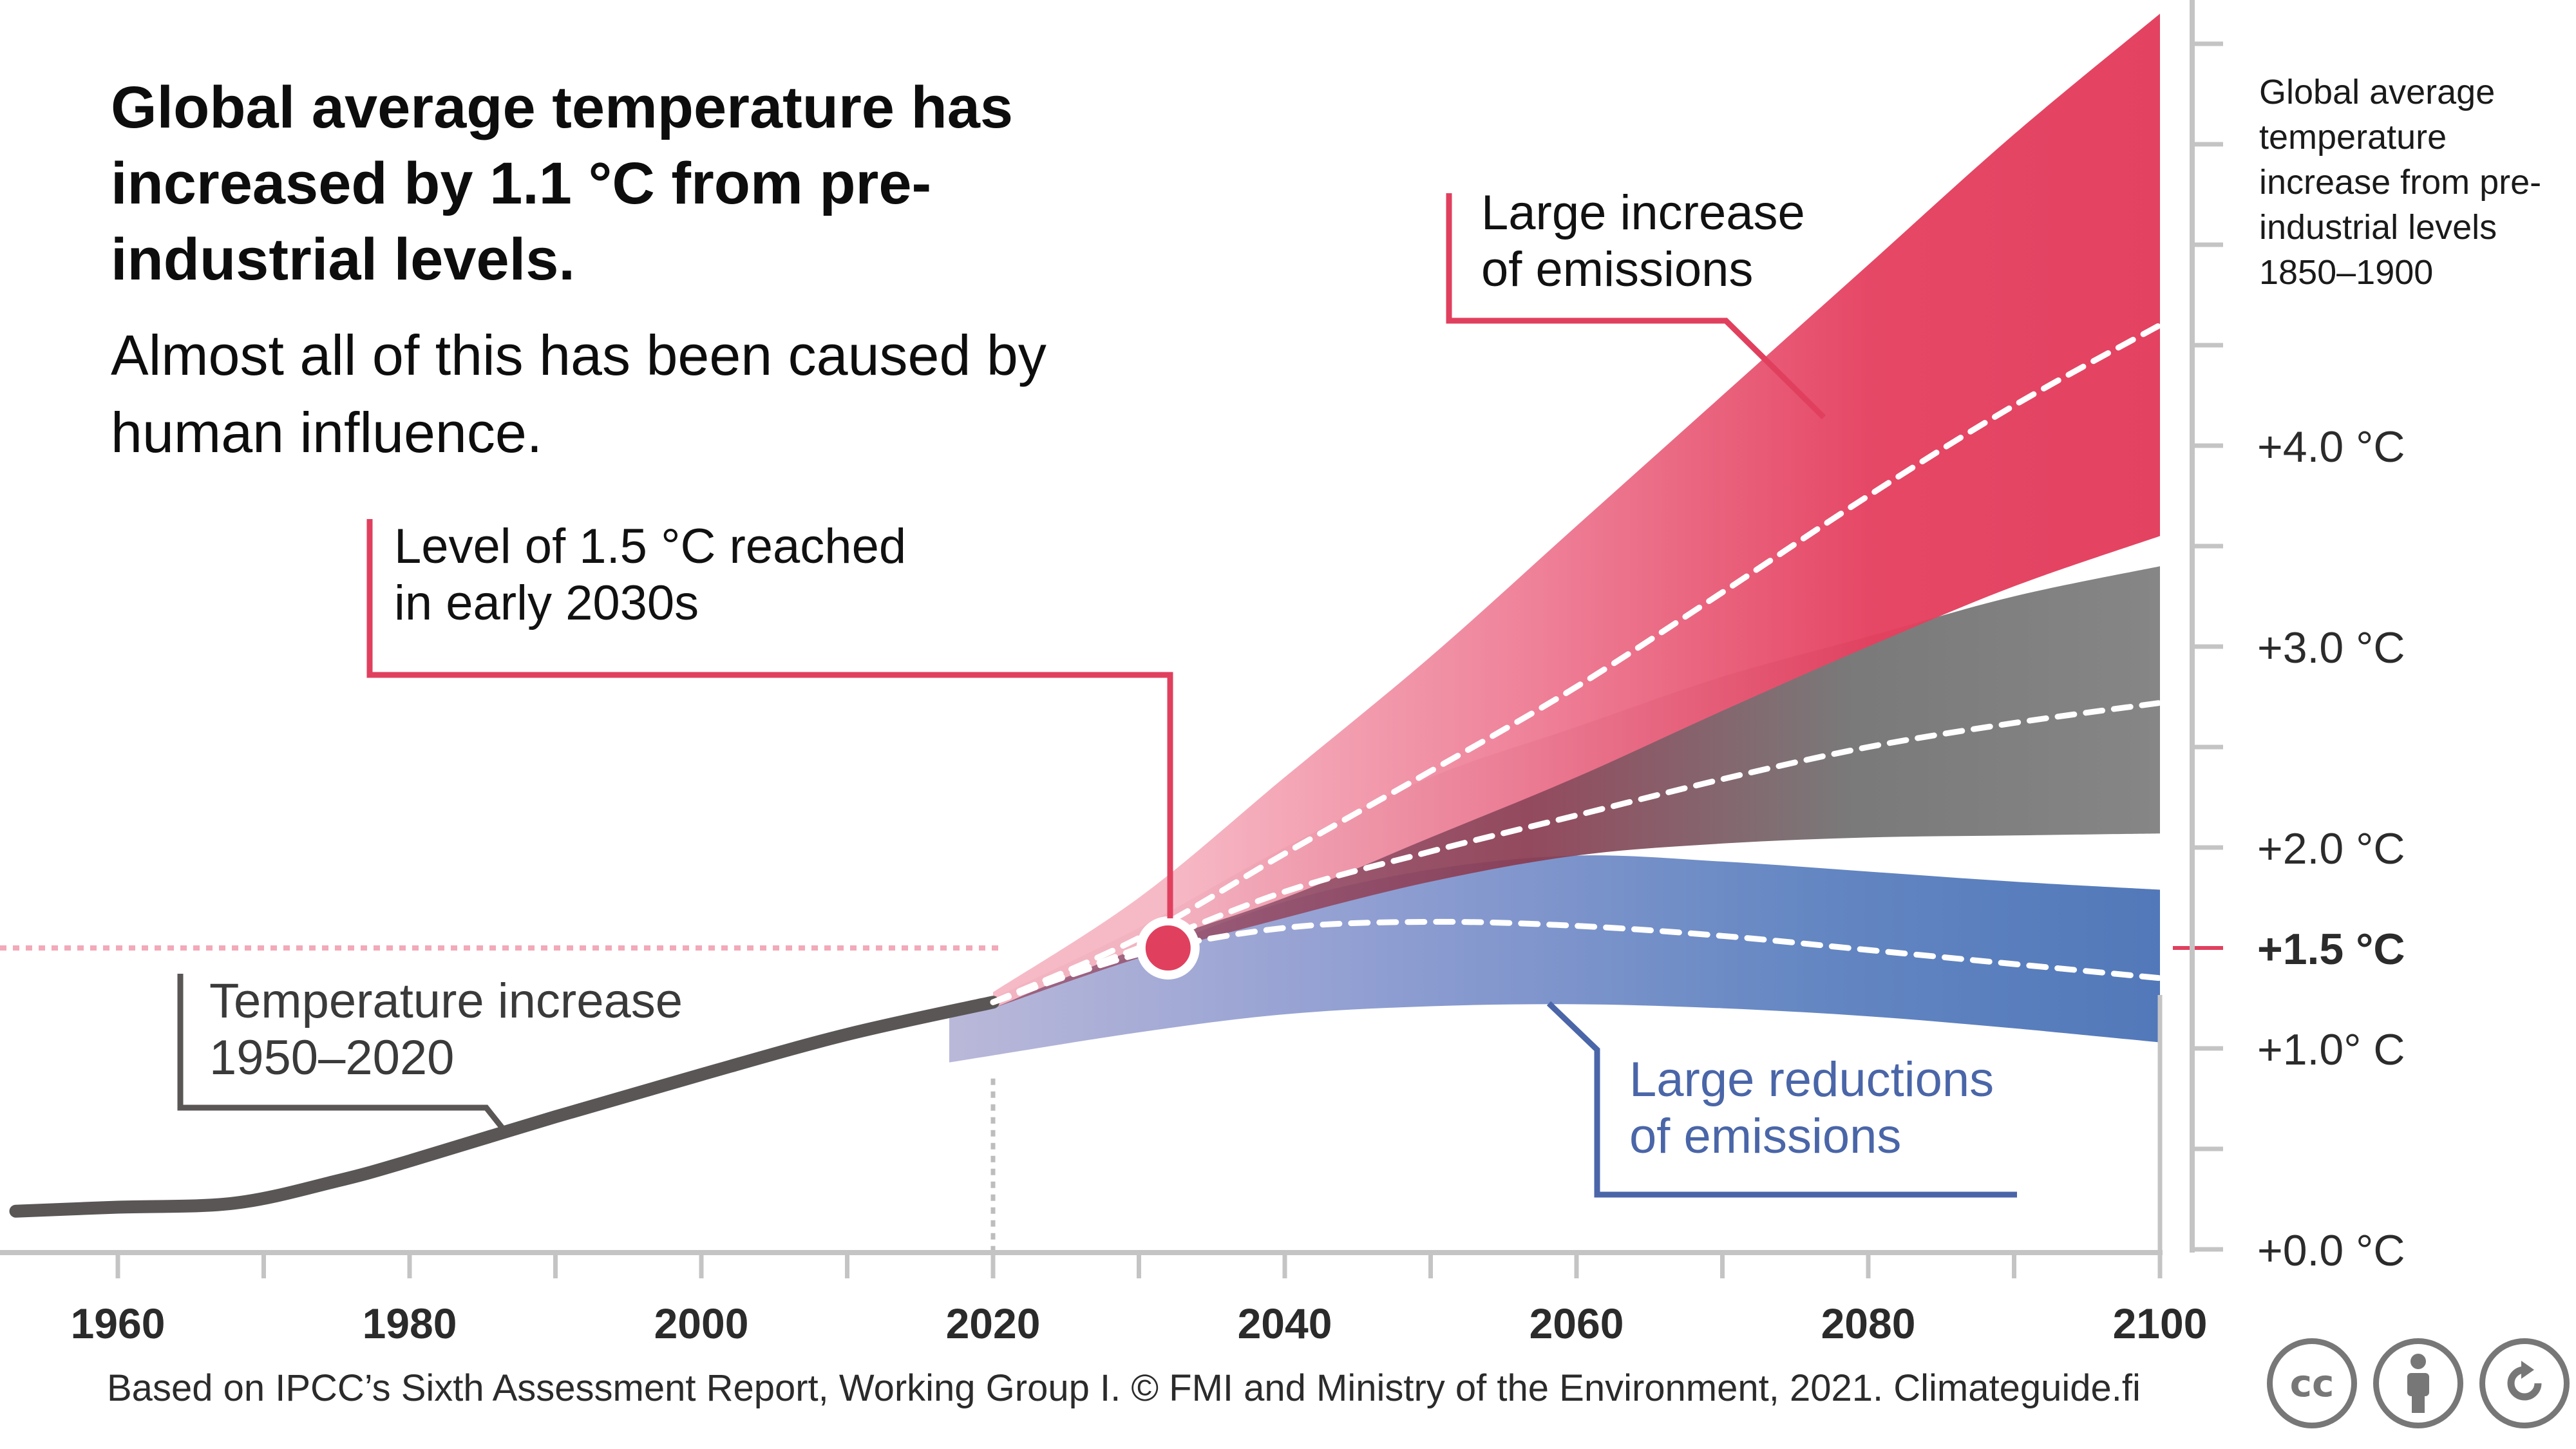 Image resolution: width=2576 pixels, height=1449 pixels. I want to click on high-callout-line, so click(1636, 306).